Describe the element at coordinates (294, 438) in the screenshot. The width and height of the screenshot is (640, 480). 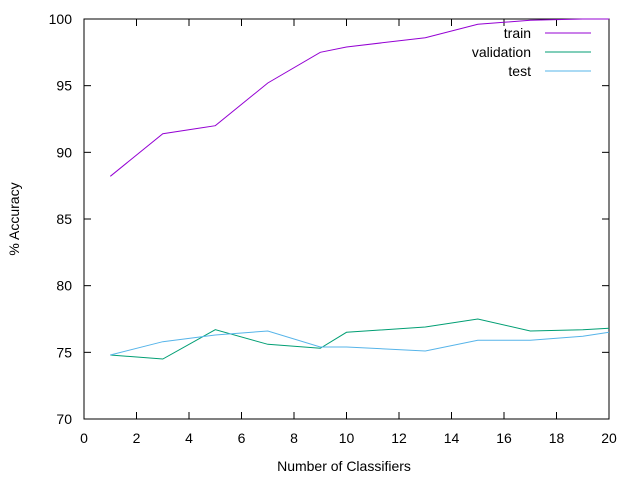
I see `x-tick-label: 8` at that location.